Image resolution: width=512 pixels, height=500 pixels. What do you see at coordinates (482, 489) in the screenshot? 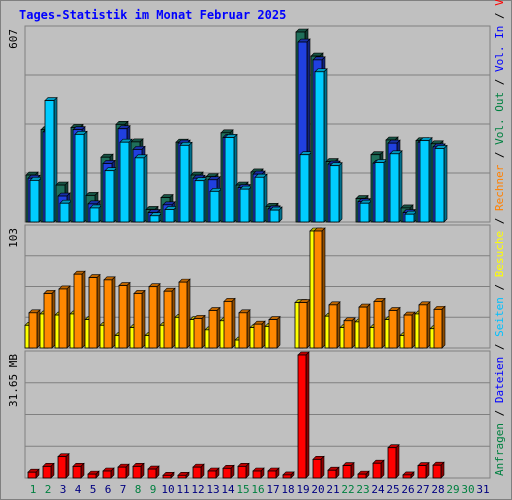
I see `day-tick-label-31: 31` at bounding box center [482, 489].